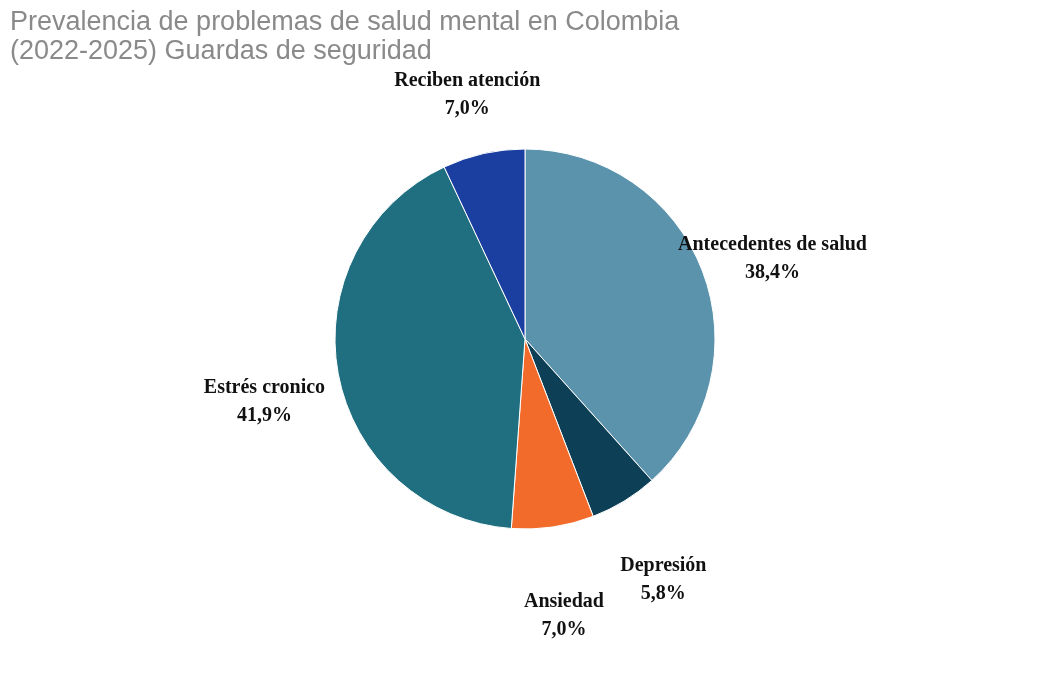 The image size is (1050, 676). Describe the element at coordinates (467, 79) in the screenshot. I see `slice-label: Reciben atención` at that location.